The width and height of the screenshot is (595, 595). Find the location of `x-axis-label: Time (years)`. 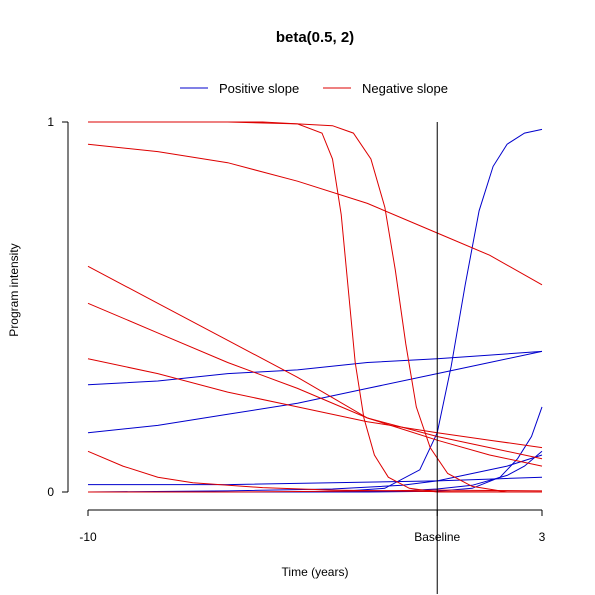

x-axis-label: Time (years) is located at coordinates (315, 572).